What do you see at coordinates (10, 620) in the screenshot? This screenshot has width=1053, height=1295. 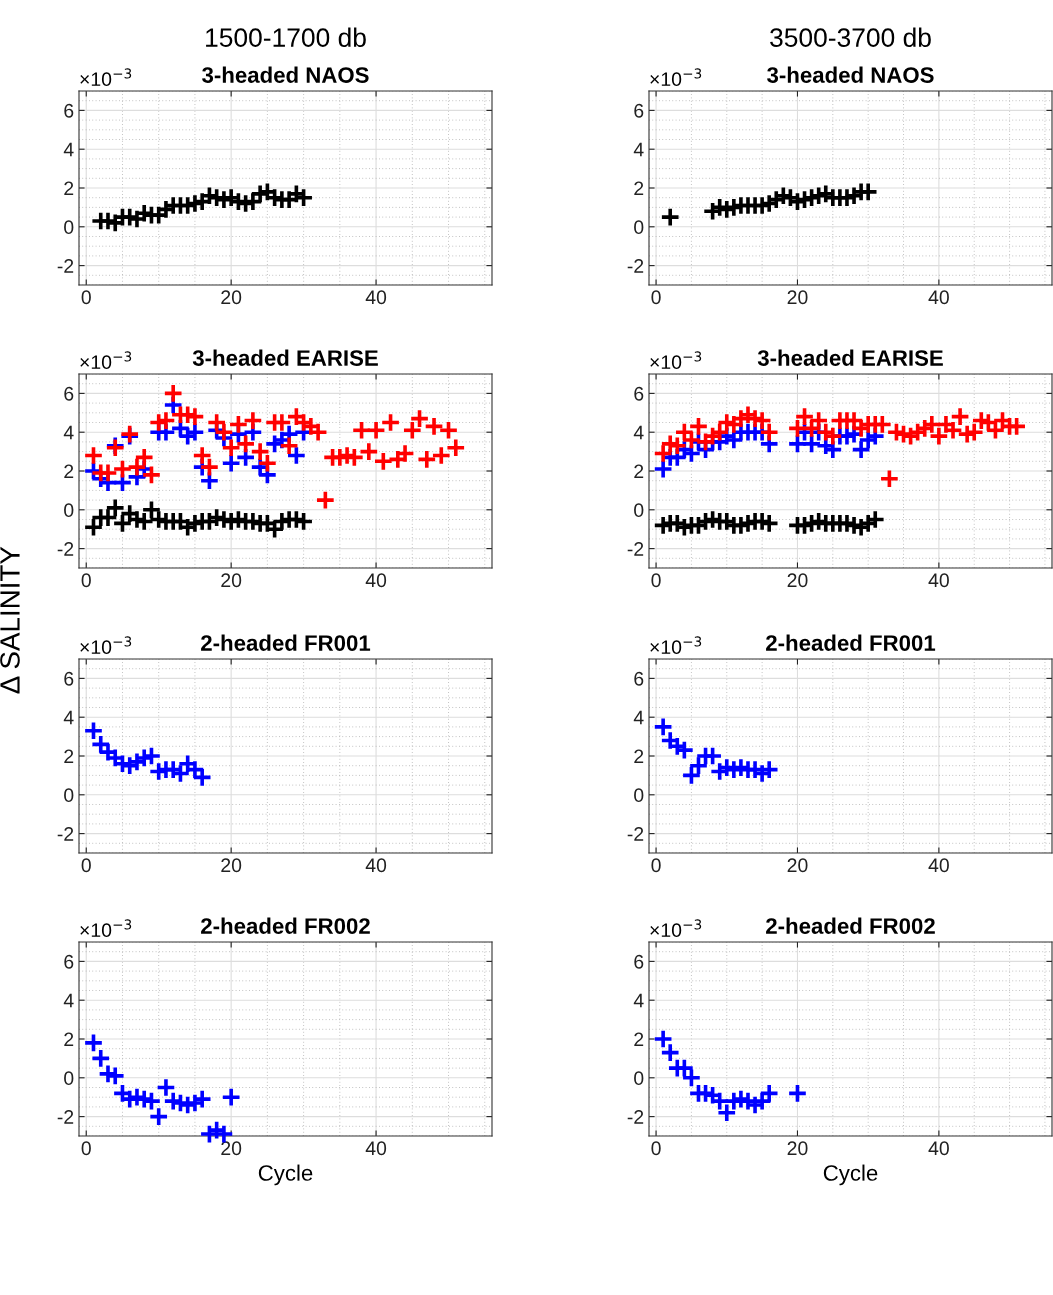 I see `y-axis-title: Δ SALINITY` at bounding box center [10, 620].